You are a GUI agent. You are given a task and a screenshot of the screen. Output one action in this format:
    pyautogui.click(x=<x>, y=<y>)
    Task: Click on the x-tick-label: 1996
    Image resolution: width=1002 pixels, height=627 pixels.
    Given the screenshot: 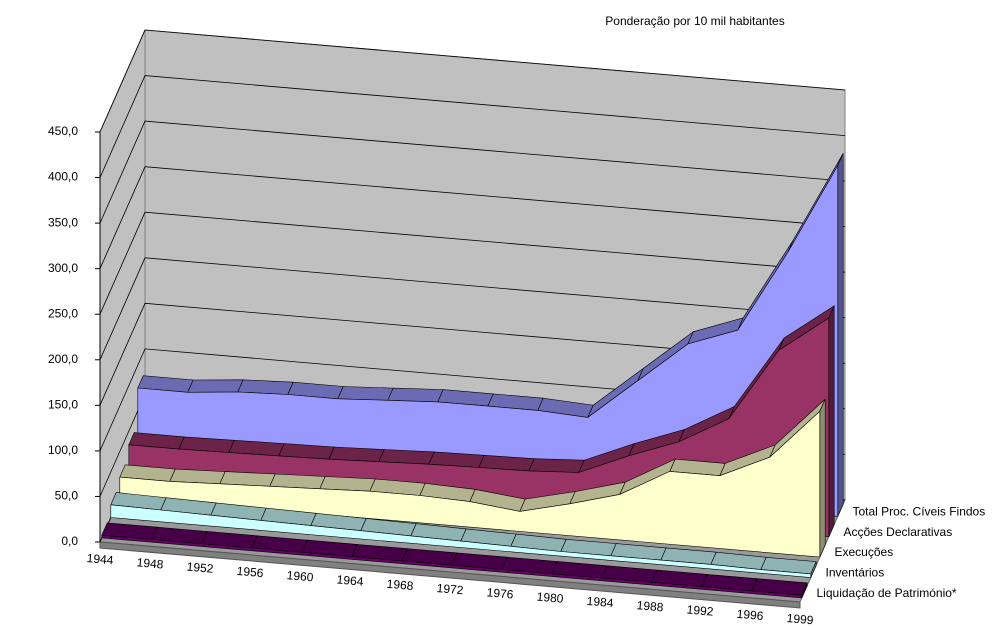 What is the action you would take?
    pyautogui.click(x=750, y=615)
    